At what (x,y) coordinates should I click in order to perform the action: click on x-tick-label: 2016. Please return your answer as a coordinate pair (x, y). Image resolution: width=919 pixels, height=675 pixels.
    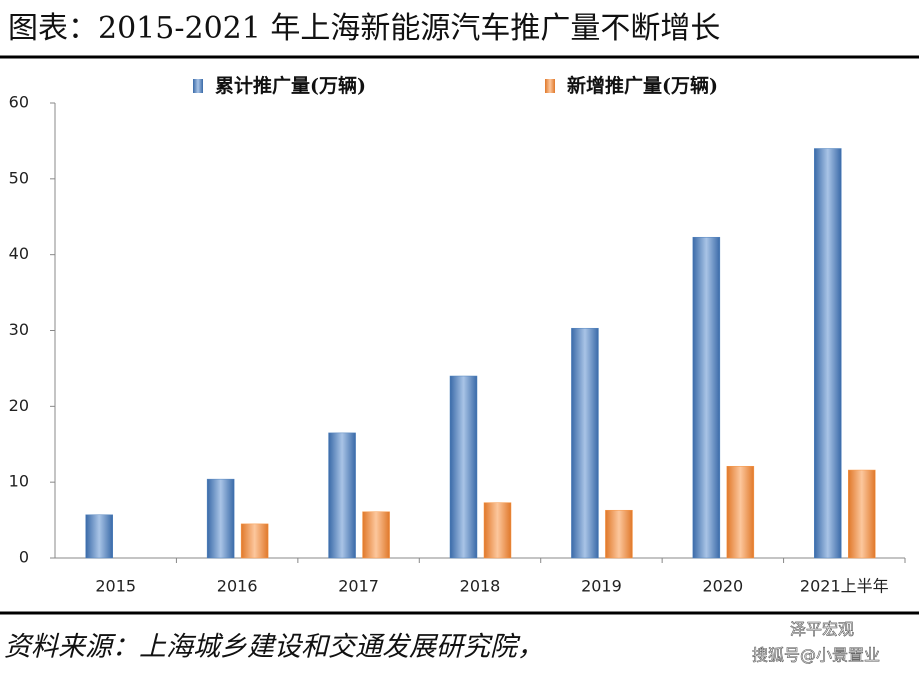
    Looking at the image, I should click on (237, 586).